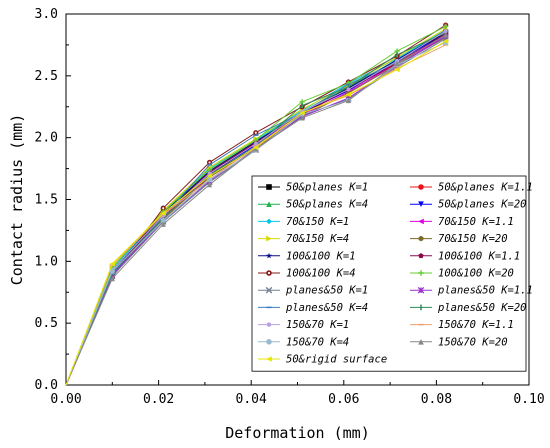  I want to click on y-tick-label: 1.5, so click(46, 200).